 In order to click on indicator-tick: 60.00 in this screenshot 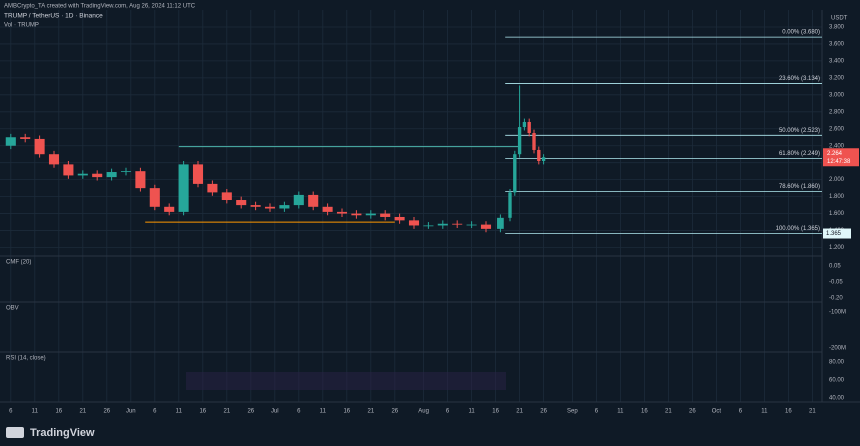, I will do `click(837, 381)`.